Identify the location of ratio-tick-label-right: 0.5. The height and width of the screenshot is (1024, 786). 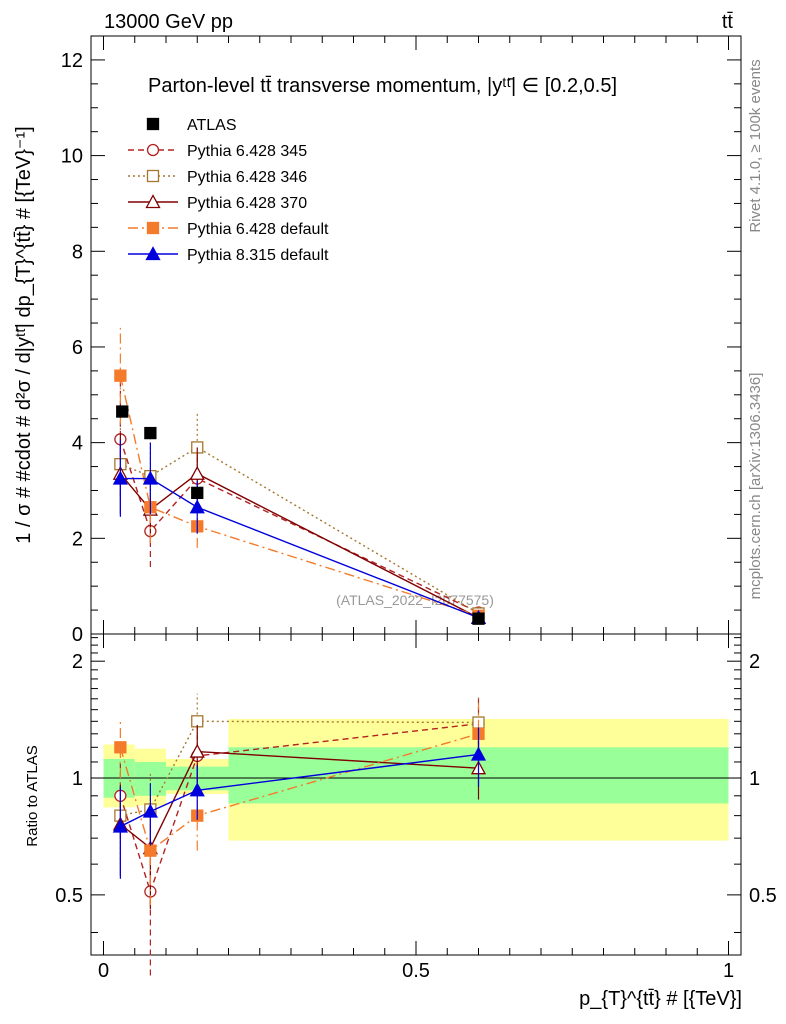
(763, 896).